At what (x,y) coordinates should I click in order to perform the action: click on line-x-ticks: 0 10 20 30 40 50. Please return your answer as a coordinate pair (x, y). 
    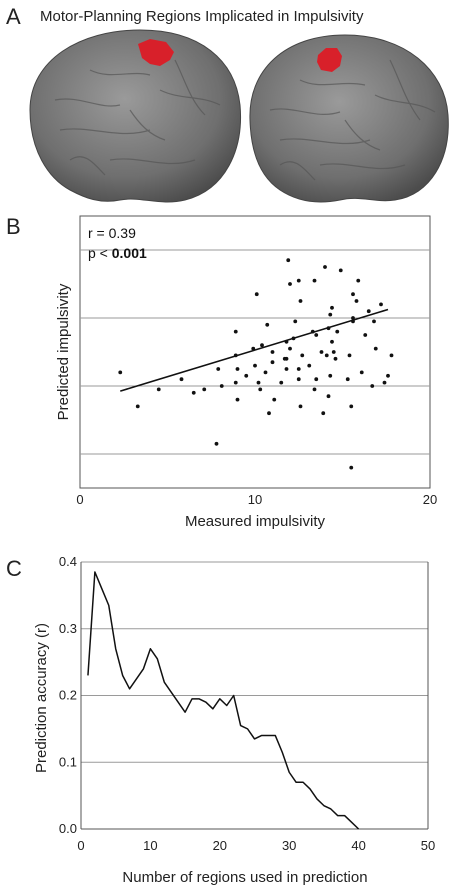
    Looking at the image, I should click on (256, 845).